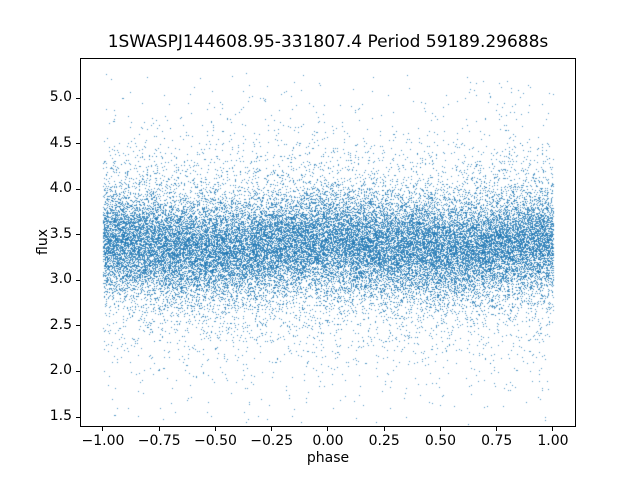  Describe the element at coordinates (215, 441) in the screenshot. I see `x-tick-label: −0.50` at that location.